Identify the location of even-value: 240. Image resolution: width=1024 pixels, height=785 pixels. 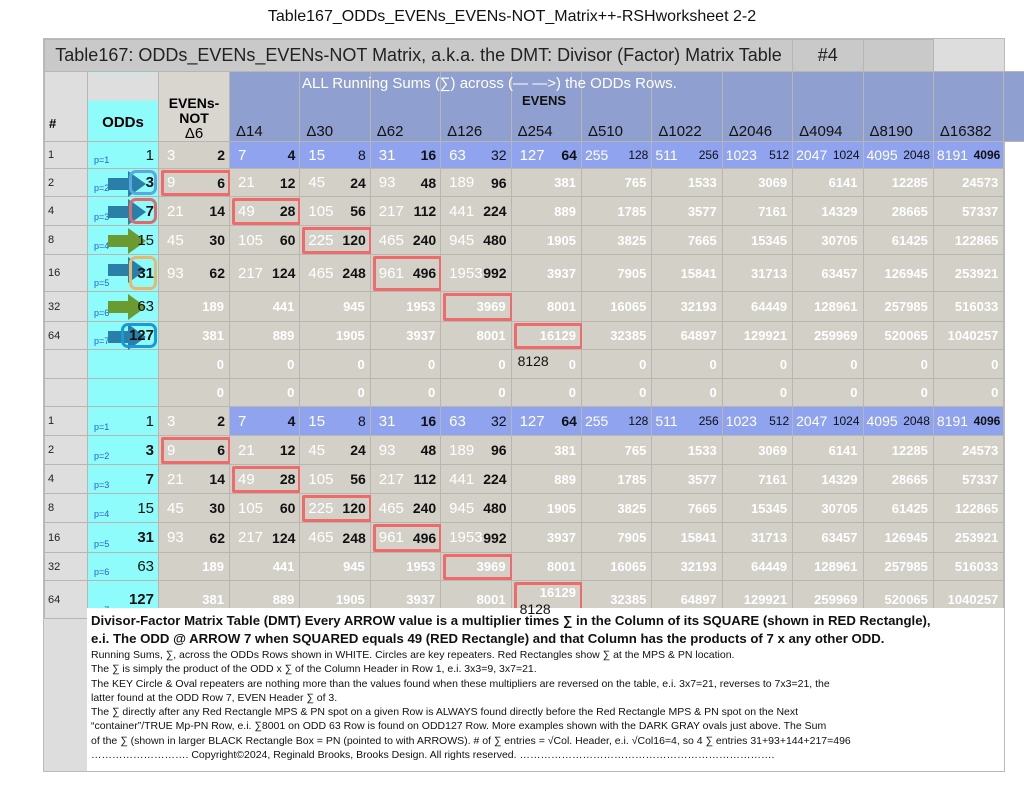
(424, 240).